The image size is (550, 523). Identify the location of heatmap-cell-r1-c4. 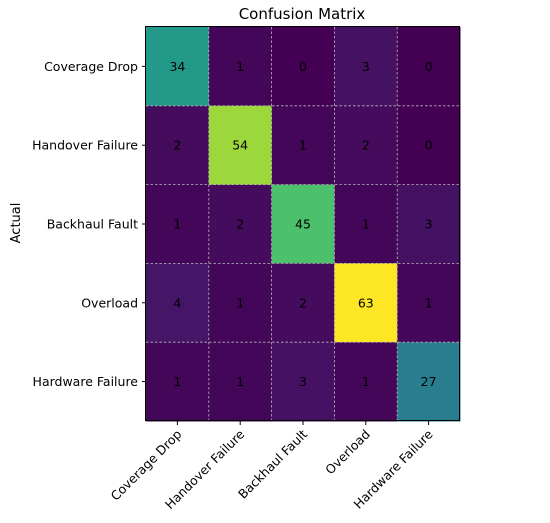
(429, 145).